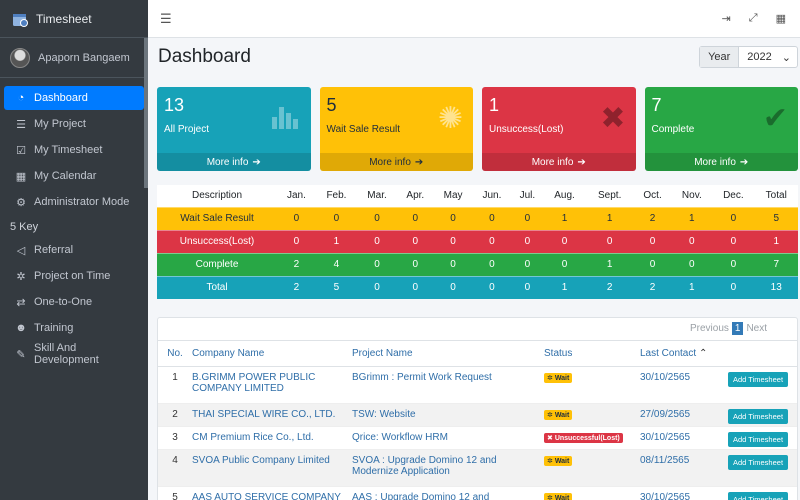  What do you see at coordinates (684, 353) in the screenshot?
I see `col-last-contact: Last Contact ⌃` at bounding box center [684, 353].